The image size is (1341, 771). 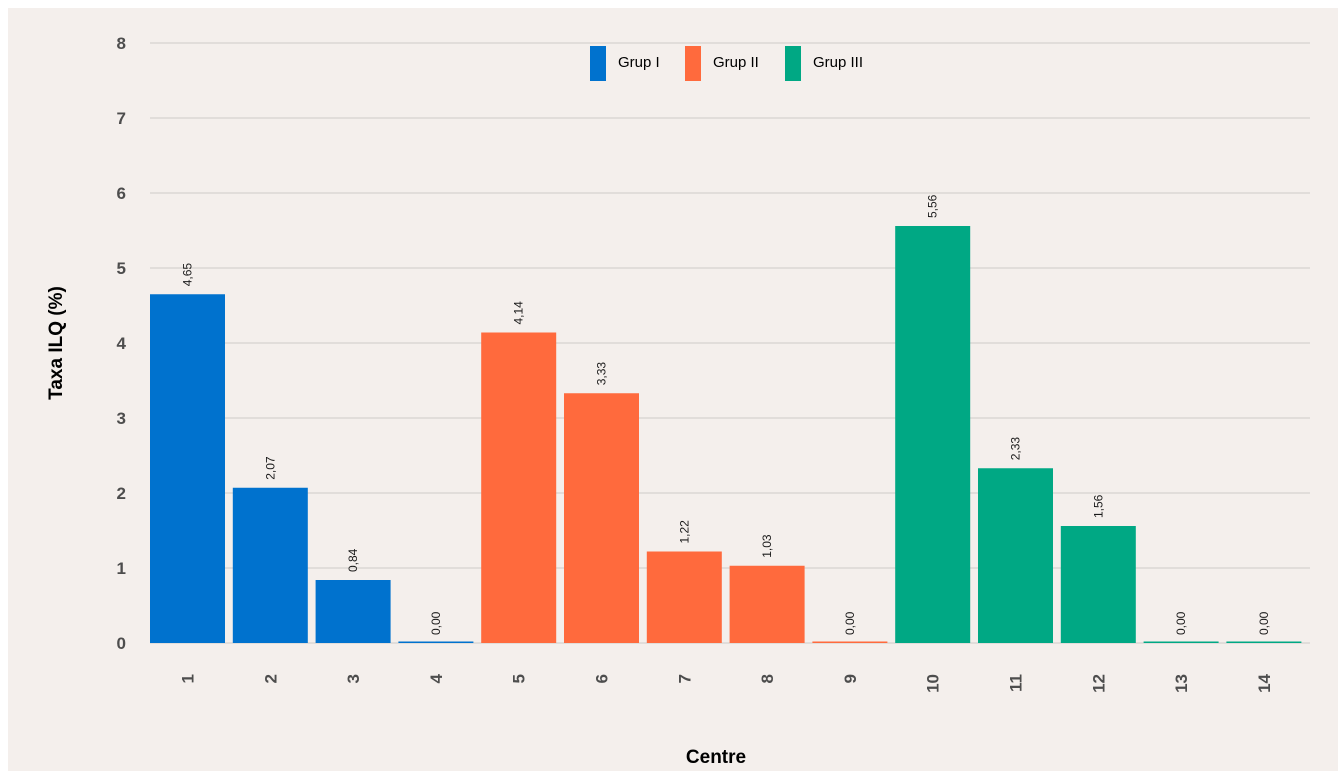 I want to click on y-tick-label: 8, so click(x=121, y=43).